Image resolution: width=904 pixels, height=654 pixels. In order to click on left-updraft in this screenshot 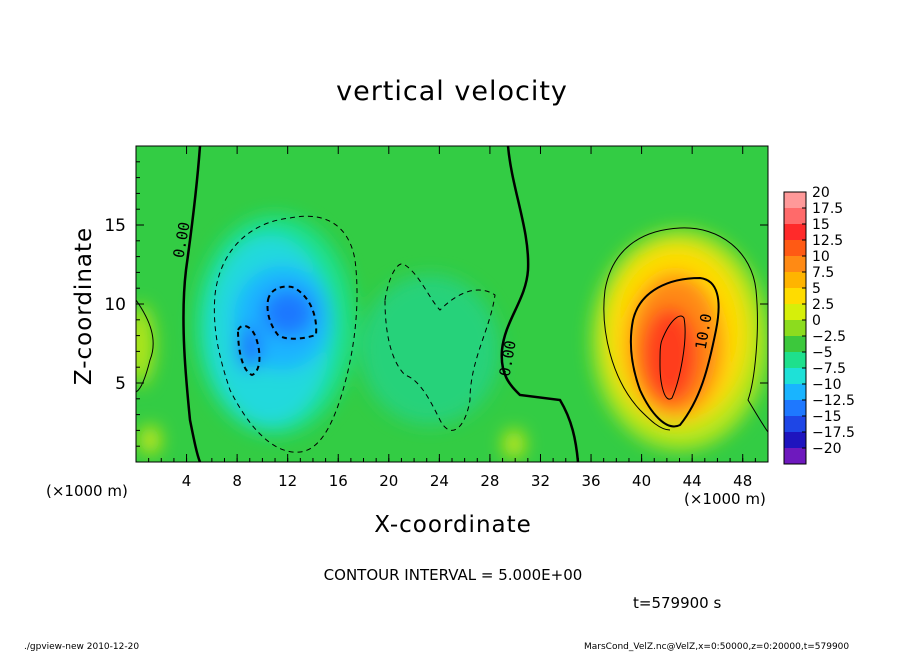, I will do `click(145, 345)`.